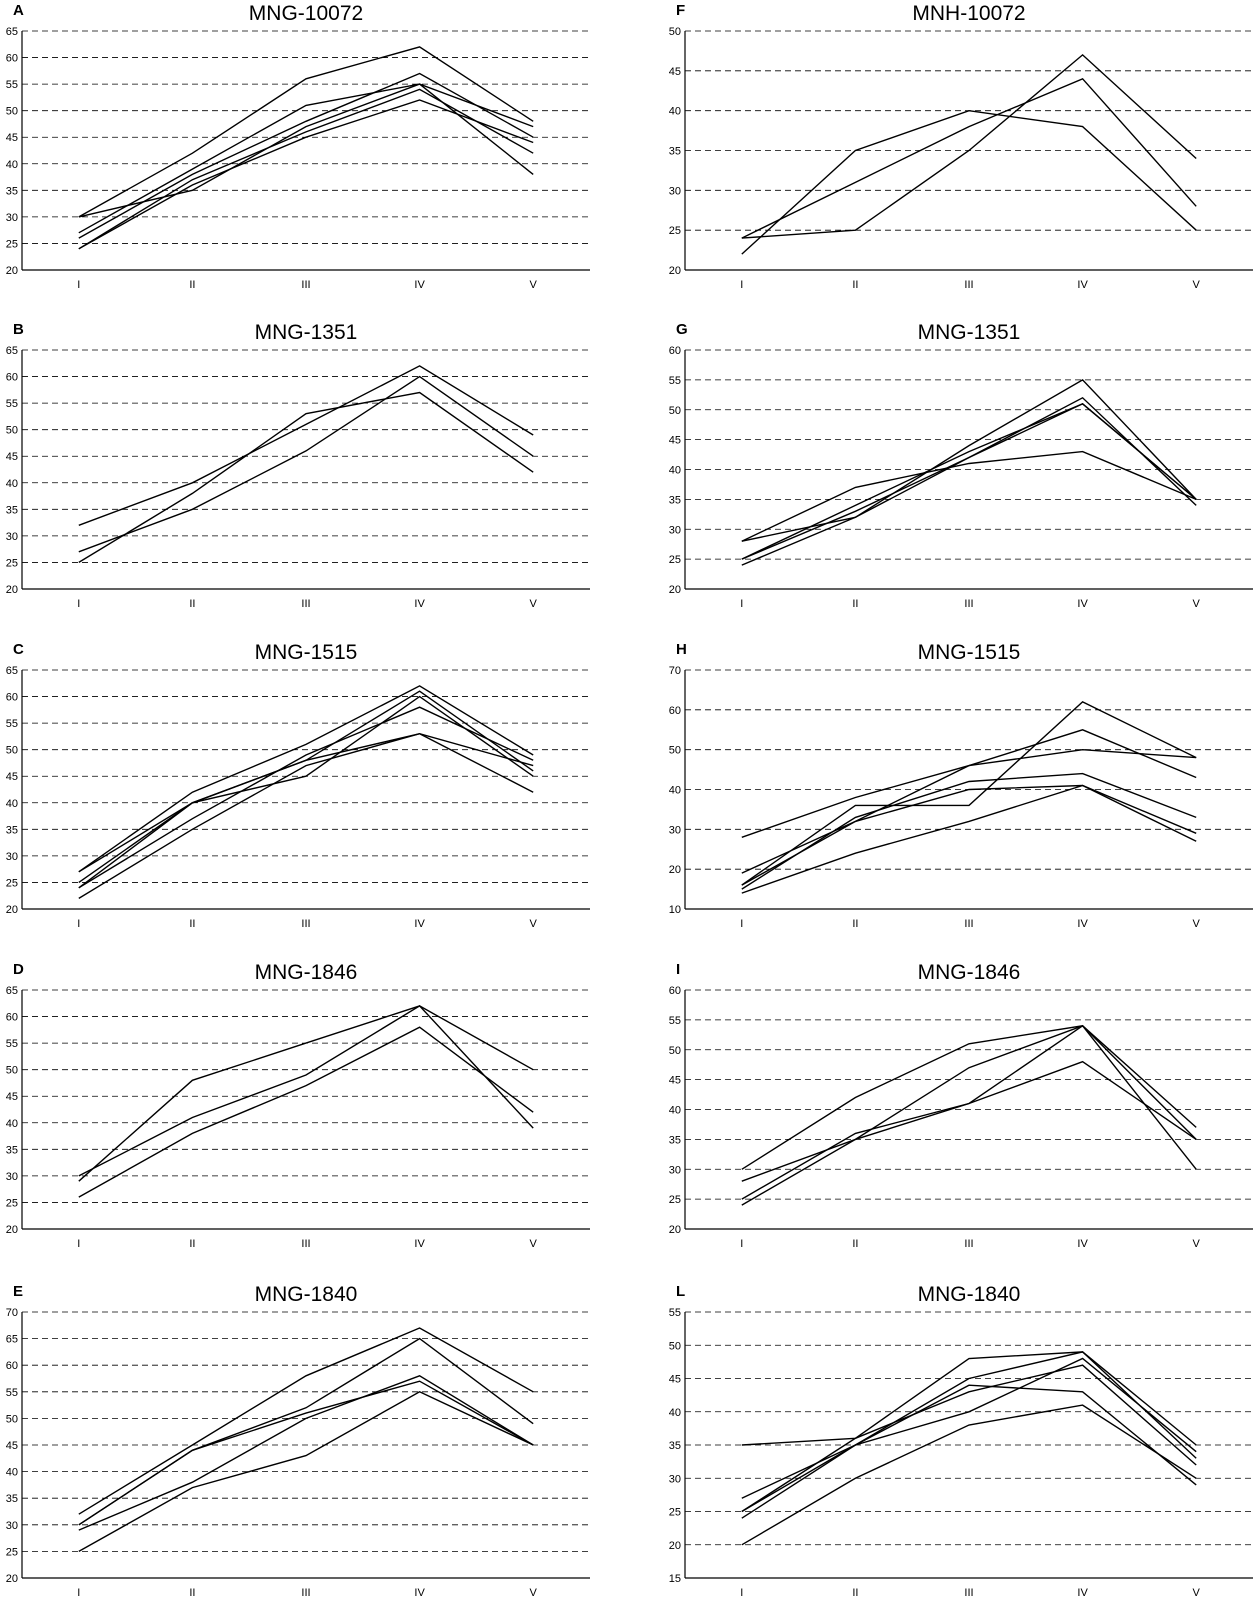  What do you see at coordinates (675, 1230) in the screenshot?
I see `panel-i-y-tick-label: 20` at bounding box center [675, 1230].